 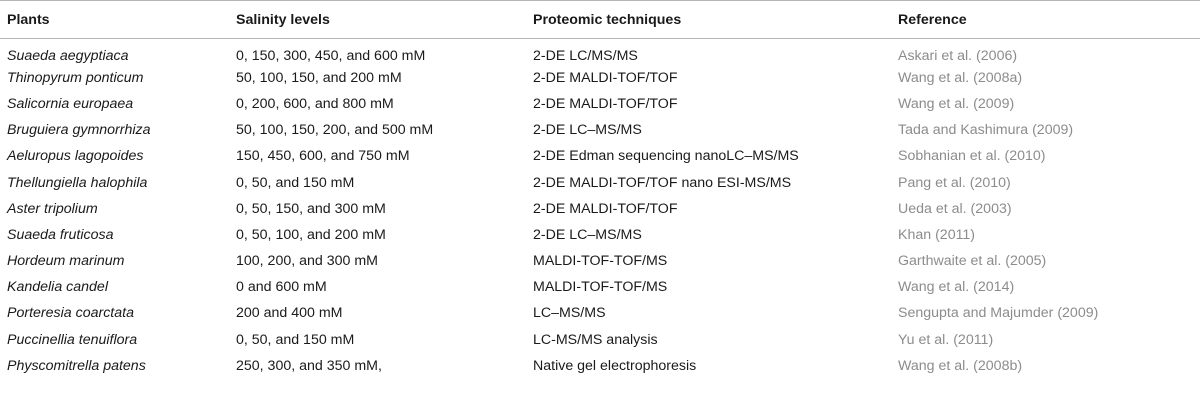 What do you see at coordinates (932, 19) in the screenshot?
I see `header-reference: Reference` at bounding box center [932, 19].